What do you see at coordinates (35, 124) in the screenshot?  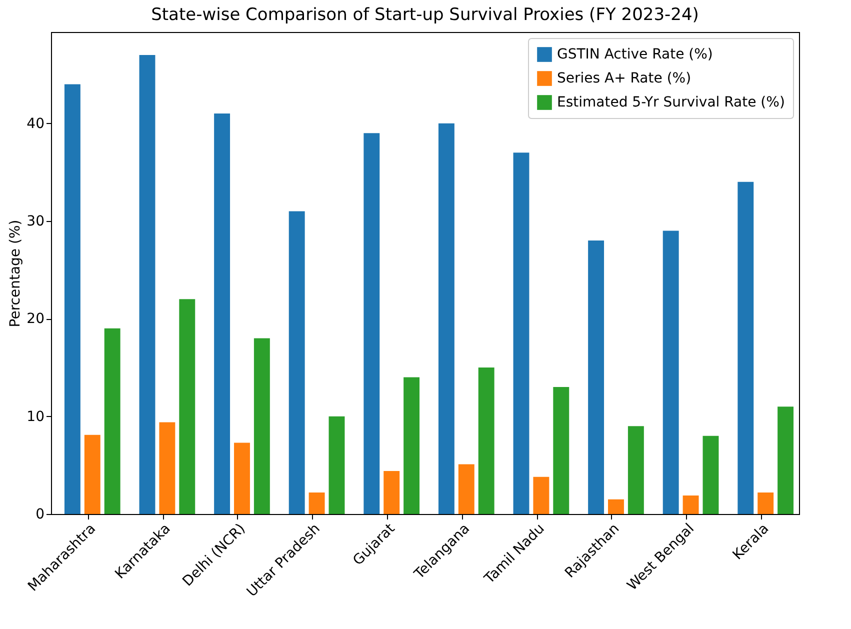 I see `y-tick-label: 40` at bounding box center [35, 124].